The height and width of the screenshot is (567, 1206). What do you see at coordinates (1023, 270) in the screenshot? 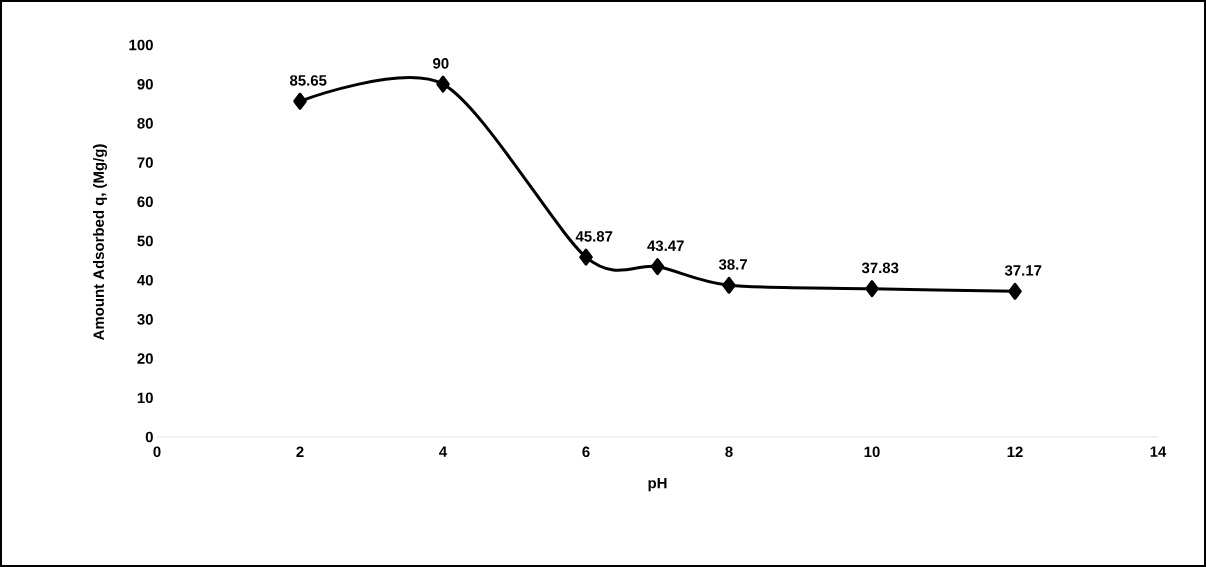
I see `data-label: 37.17` at bounding box center [1023, 270].